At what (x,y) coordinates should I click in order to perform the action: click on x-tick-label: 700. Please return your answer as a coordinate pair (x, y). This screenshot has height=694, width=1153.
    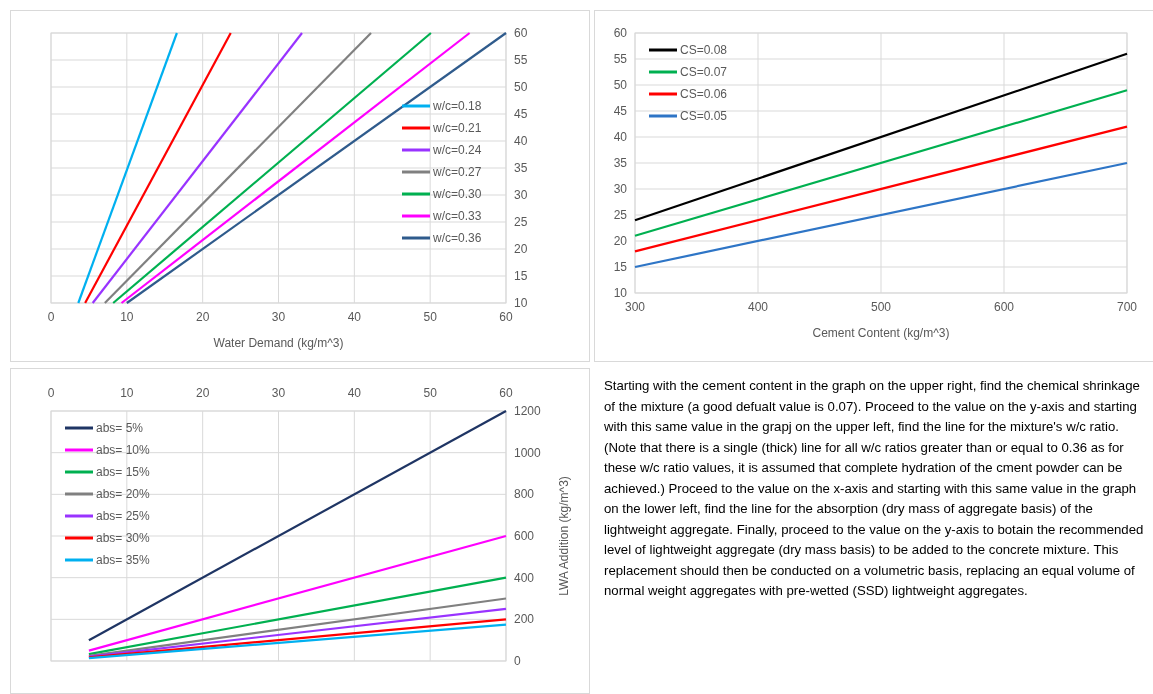
    Looking at the image, I should click on (1127, 307).